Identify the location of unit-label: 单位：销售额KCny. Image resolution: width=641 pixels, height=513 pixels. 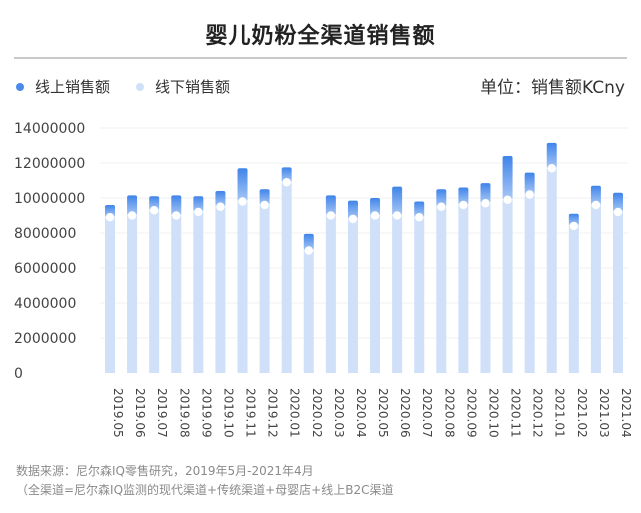
(552, 88).